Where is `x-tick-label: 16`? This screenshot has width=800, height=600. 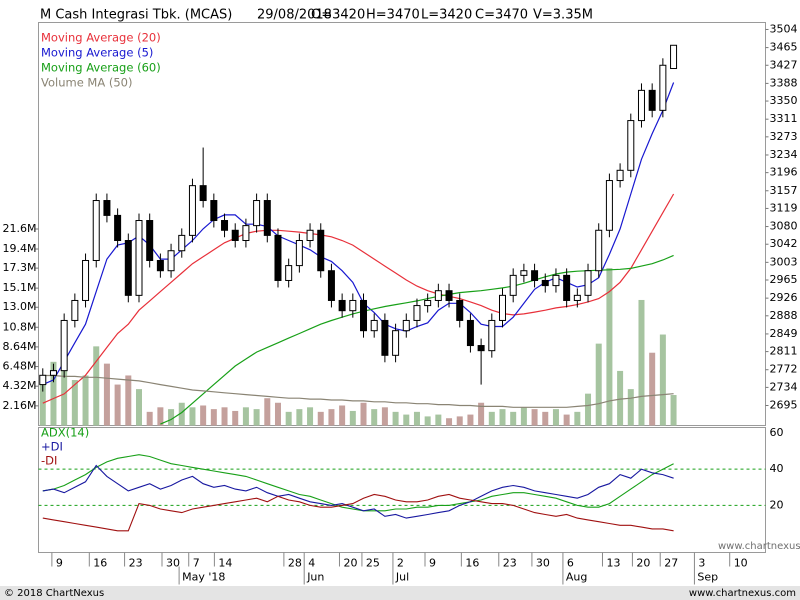 x-tick-label: 16 is located at coordinates (472, 563).